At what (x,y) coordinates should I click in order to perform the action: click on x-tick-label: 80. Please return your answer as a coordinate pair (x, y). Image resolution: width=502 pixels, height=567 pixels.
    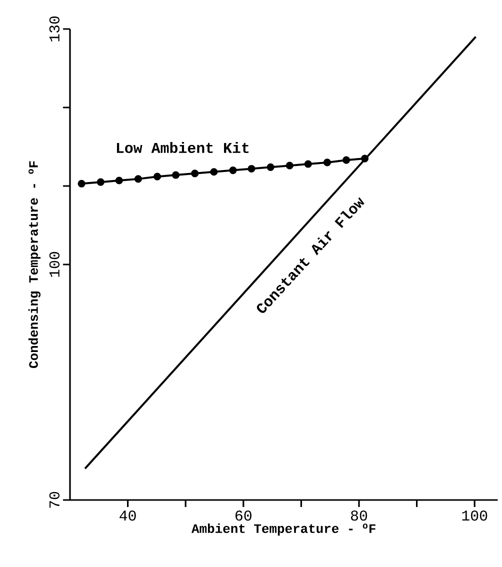
    Looking at the image, I should click on (359, 515).